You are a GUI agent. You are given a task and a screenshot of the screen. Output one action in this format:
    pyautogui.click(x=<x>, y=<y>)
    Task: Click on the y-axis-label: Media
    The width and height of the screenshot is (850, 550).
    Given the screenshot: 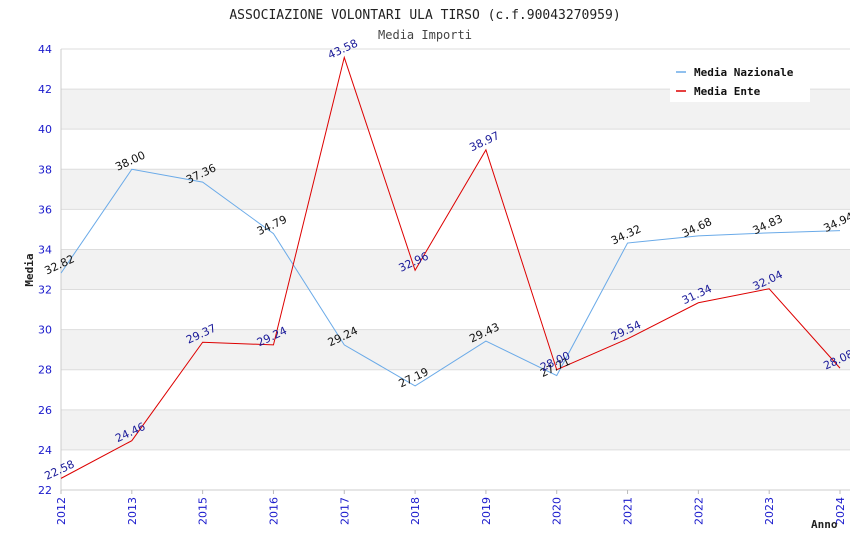 What is the action you would take?
    pyautogui.click(x=29, y=269)
    